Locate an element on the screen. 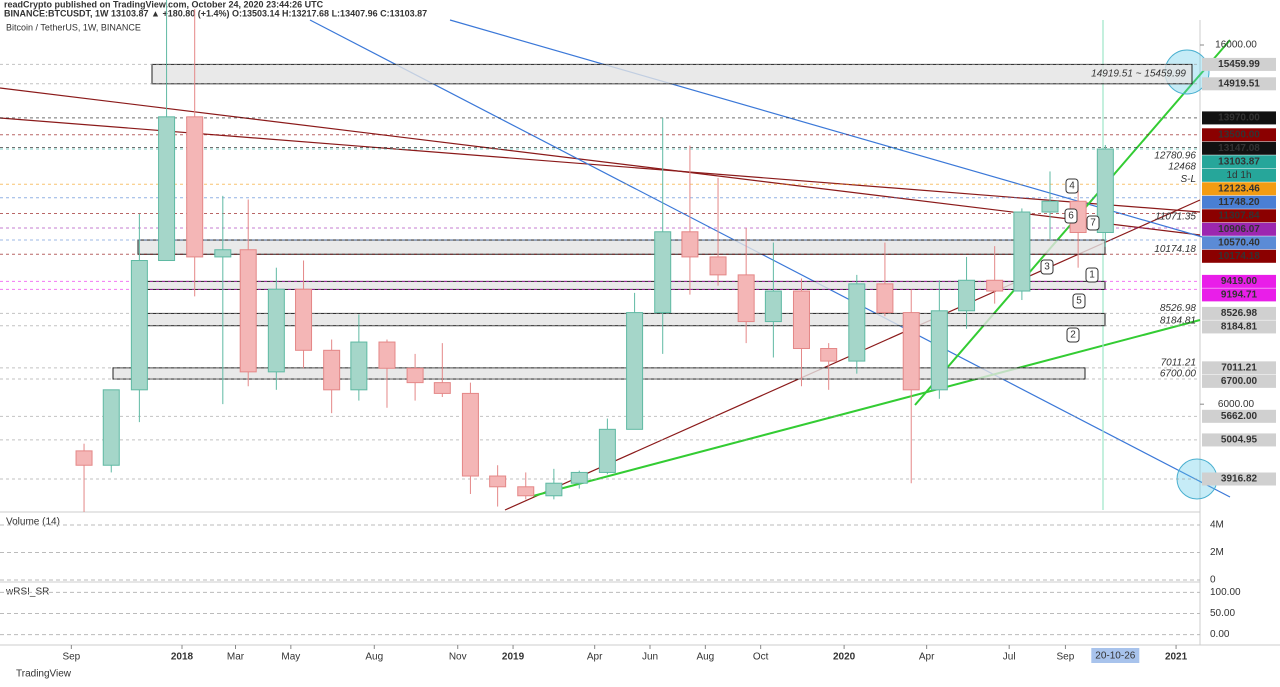 This screenshot has width=1280, height=687. countdown-bg is located at coordinates (1239, 175).